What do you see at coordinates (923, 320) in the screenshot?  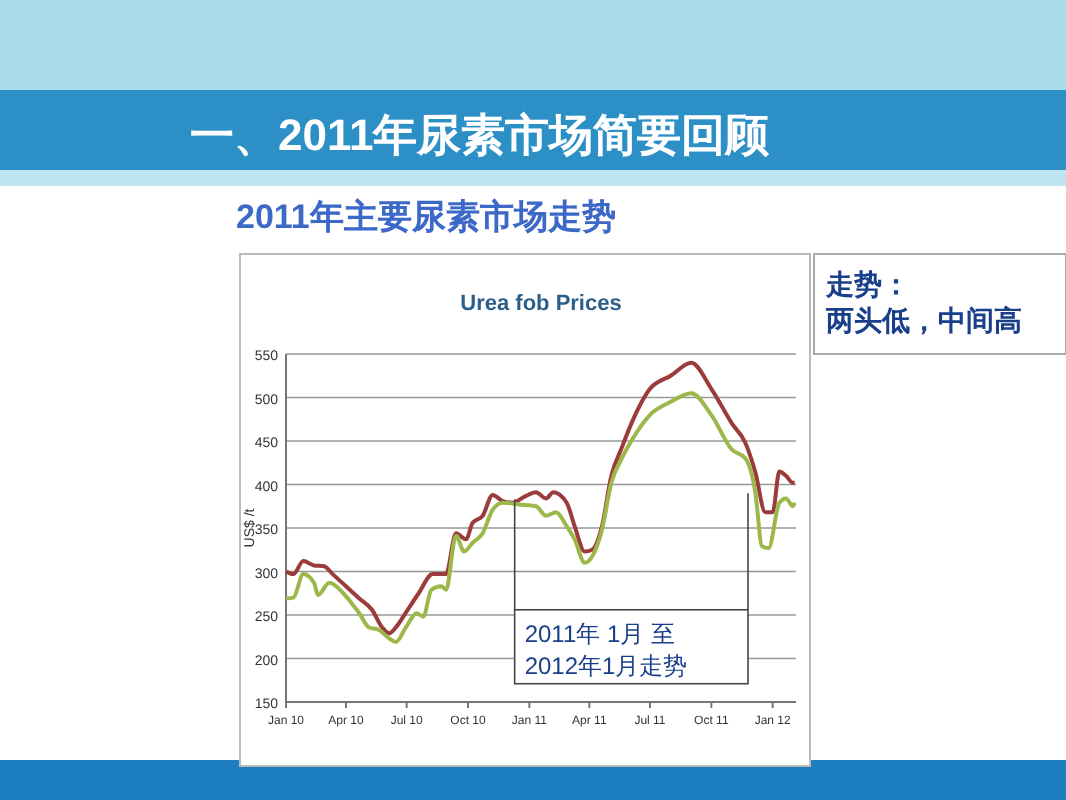 I see `text: 两头低，中间高` at bounding box center [923, 320].